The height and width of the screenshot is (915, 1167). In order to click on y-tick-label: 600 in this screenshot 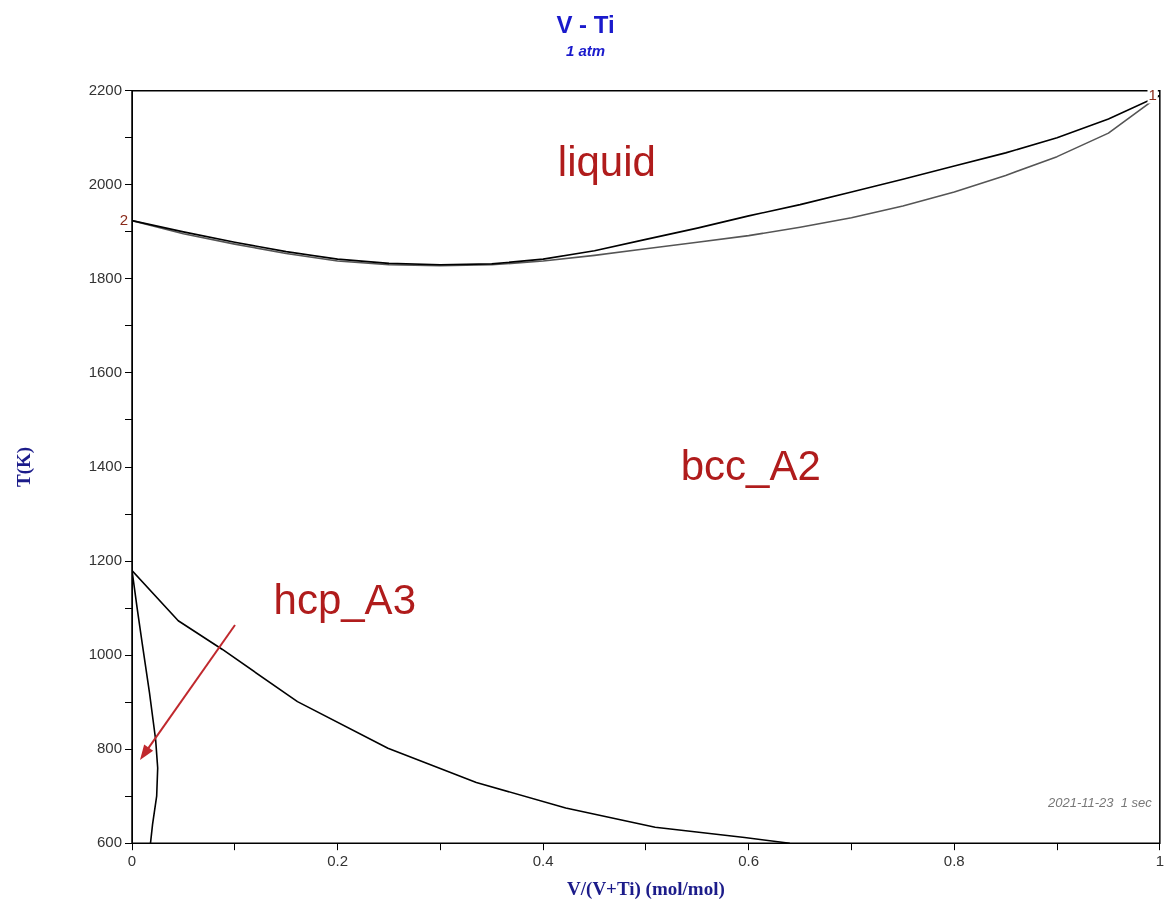, I will do `click(109, 842)`.